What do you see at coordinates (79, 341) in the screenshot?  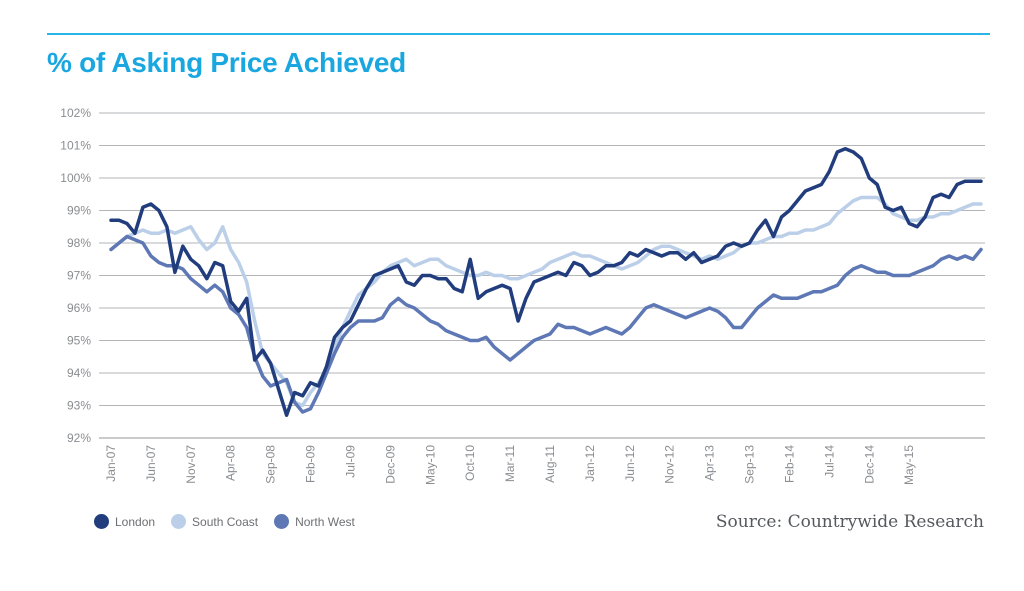 I see `y-tick-label: 95%` at bounding box center [79, 341].